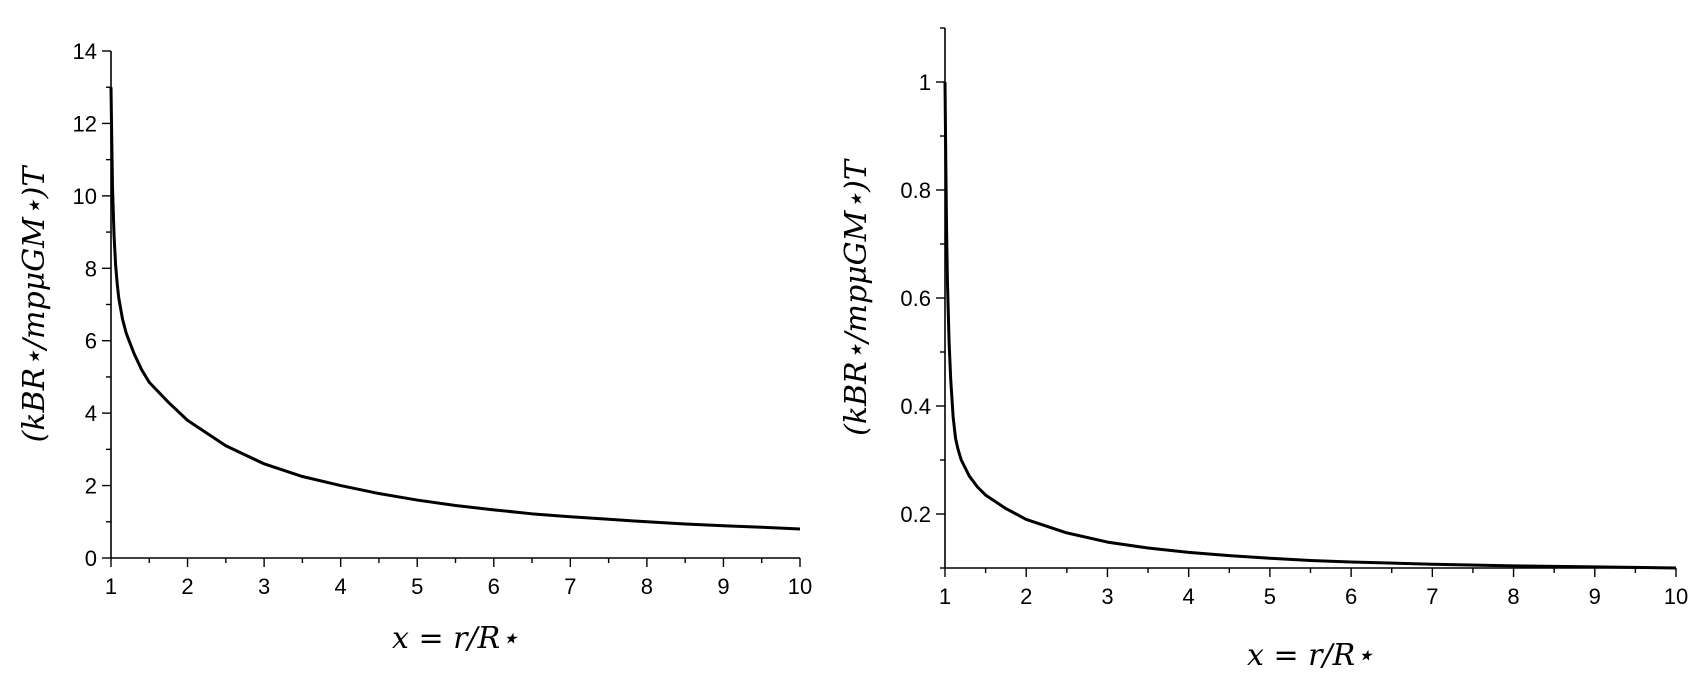 Image resolution: width=1708 pixels, height=687 pixels. Describe the element at coordinates (91, 341) in the screenshot. I see `y-tick-label: 6` at that location.